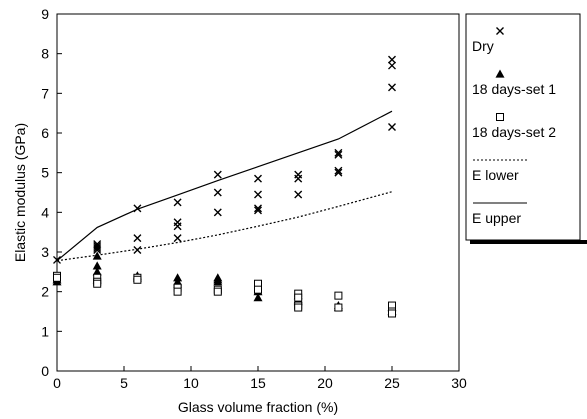 The height and width of the screenshot is (419, 587). I want to click on y-tick-label: 7, so click(45, 93).